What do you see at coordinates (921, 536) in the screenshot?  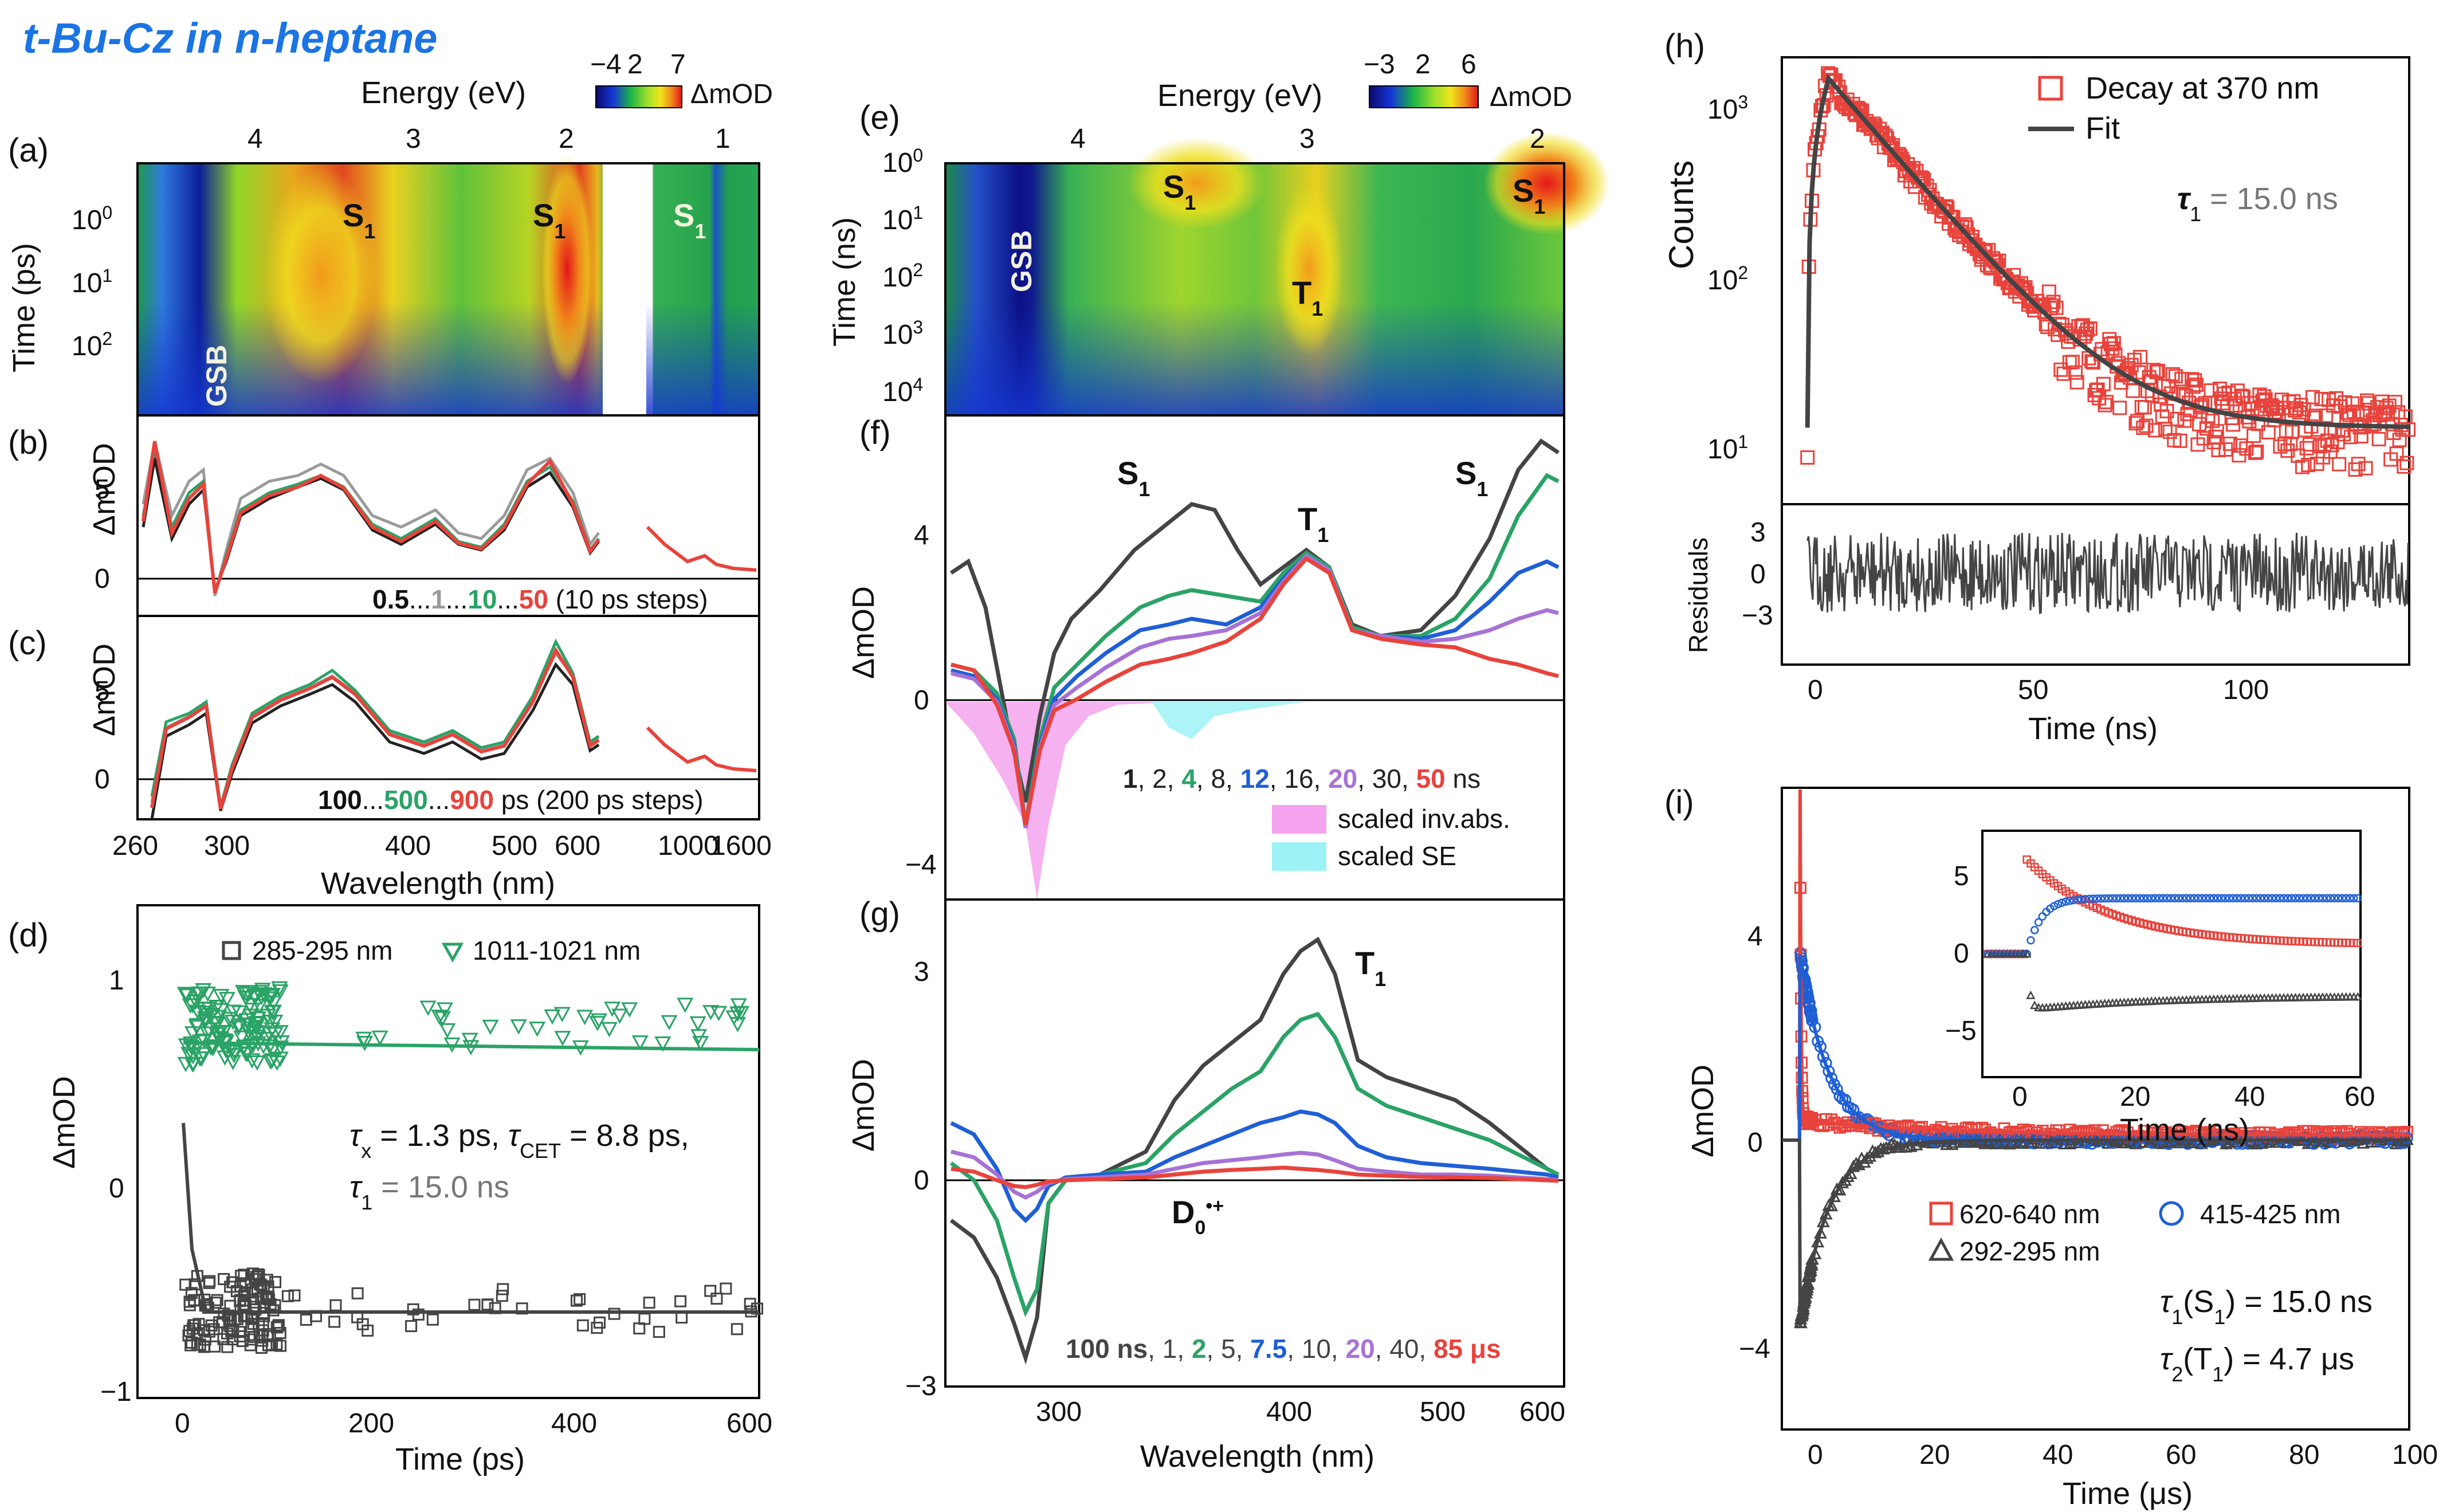 I see `panel-f-ytick: 4` at bounding box center [921, 536].